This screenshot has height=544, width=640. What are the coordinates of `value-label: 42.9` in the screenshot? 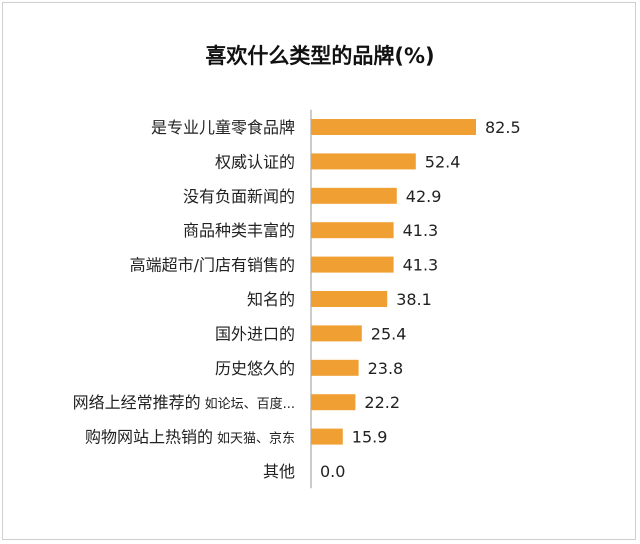 It's located at (424, 196).